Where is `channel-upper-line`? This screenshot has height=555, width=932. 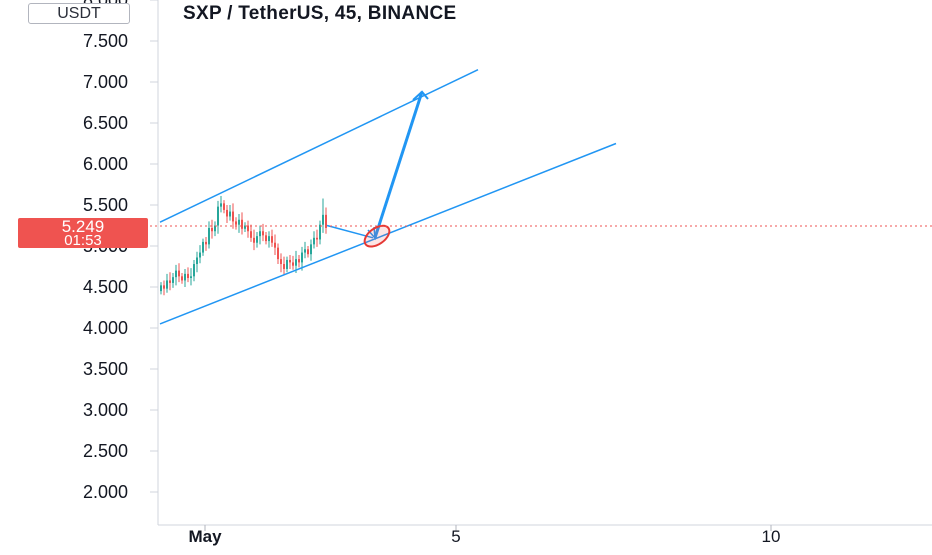 channel-upper-line is located at coordinates (319, 146).